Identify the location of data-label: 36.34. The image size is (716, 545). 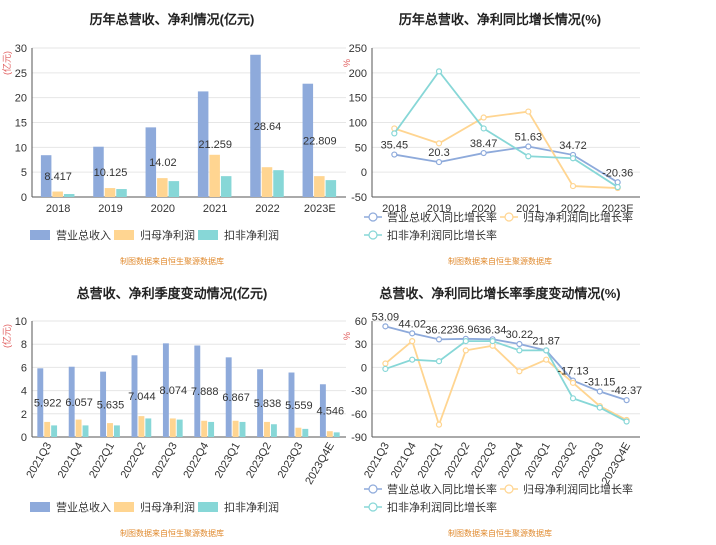
(493, 330).